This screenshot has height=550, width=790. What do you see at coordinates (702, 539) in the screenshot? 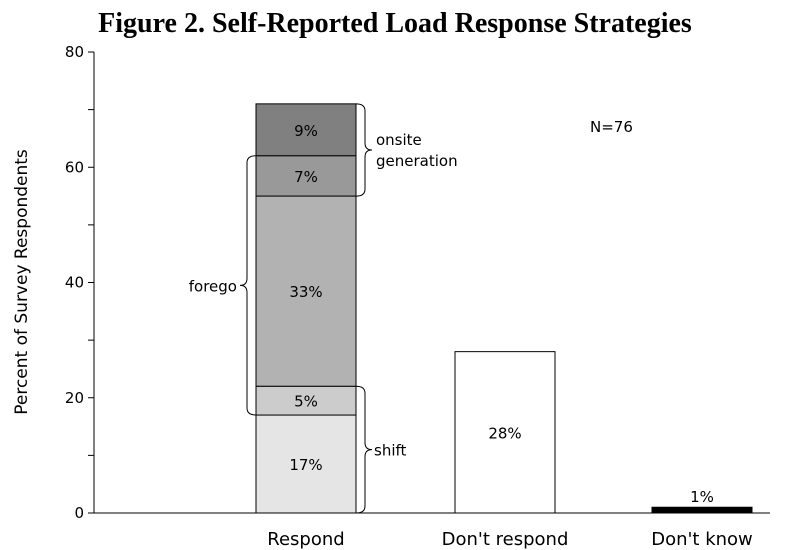
I see `x-category-label: Don't know` at bounding box center [702, 539].